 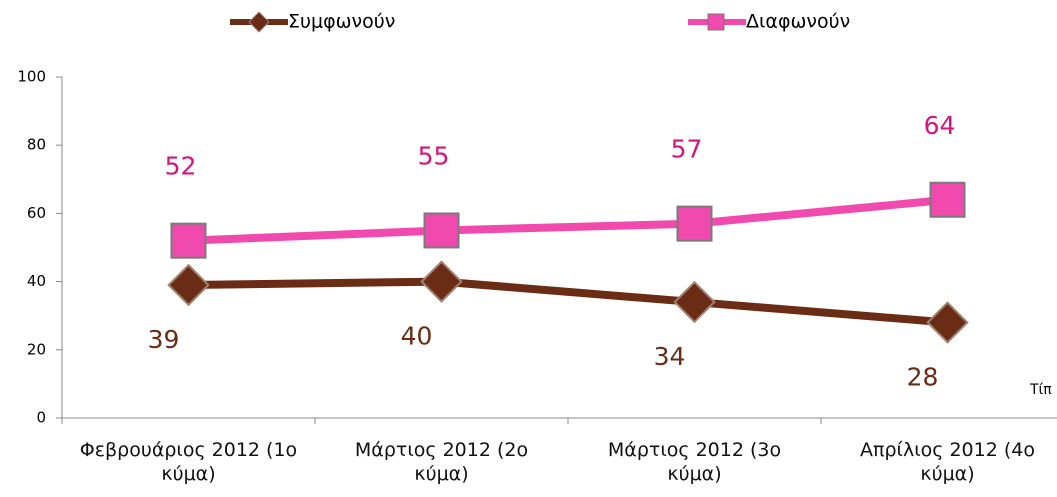 What do you see at coordinates (947, 462) in the screenshot?
I see `x-tick-label: Απρίλιος 2012 (4ο κύμα)` at bounding box center [947, 462].